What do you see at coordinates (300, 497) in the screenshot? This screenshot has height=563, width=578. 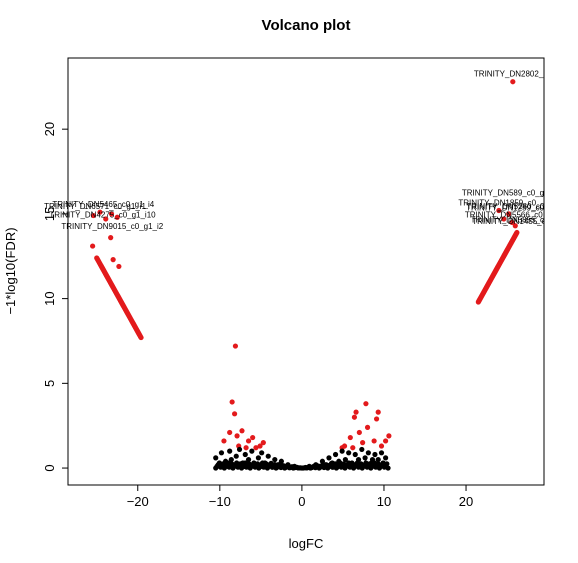 I see `x-axis: −20 −10 0 10 20` at bounding box center [300, 497].